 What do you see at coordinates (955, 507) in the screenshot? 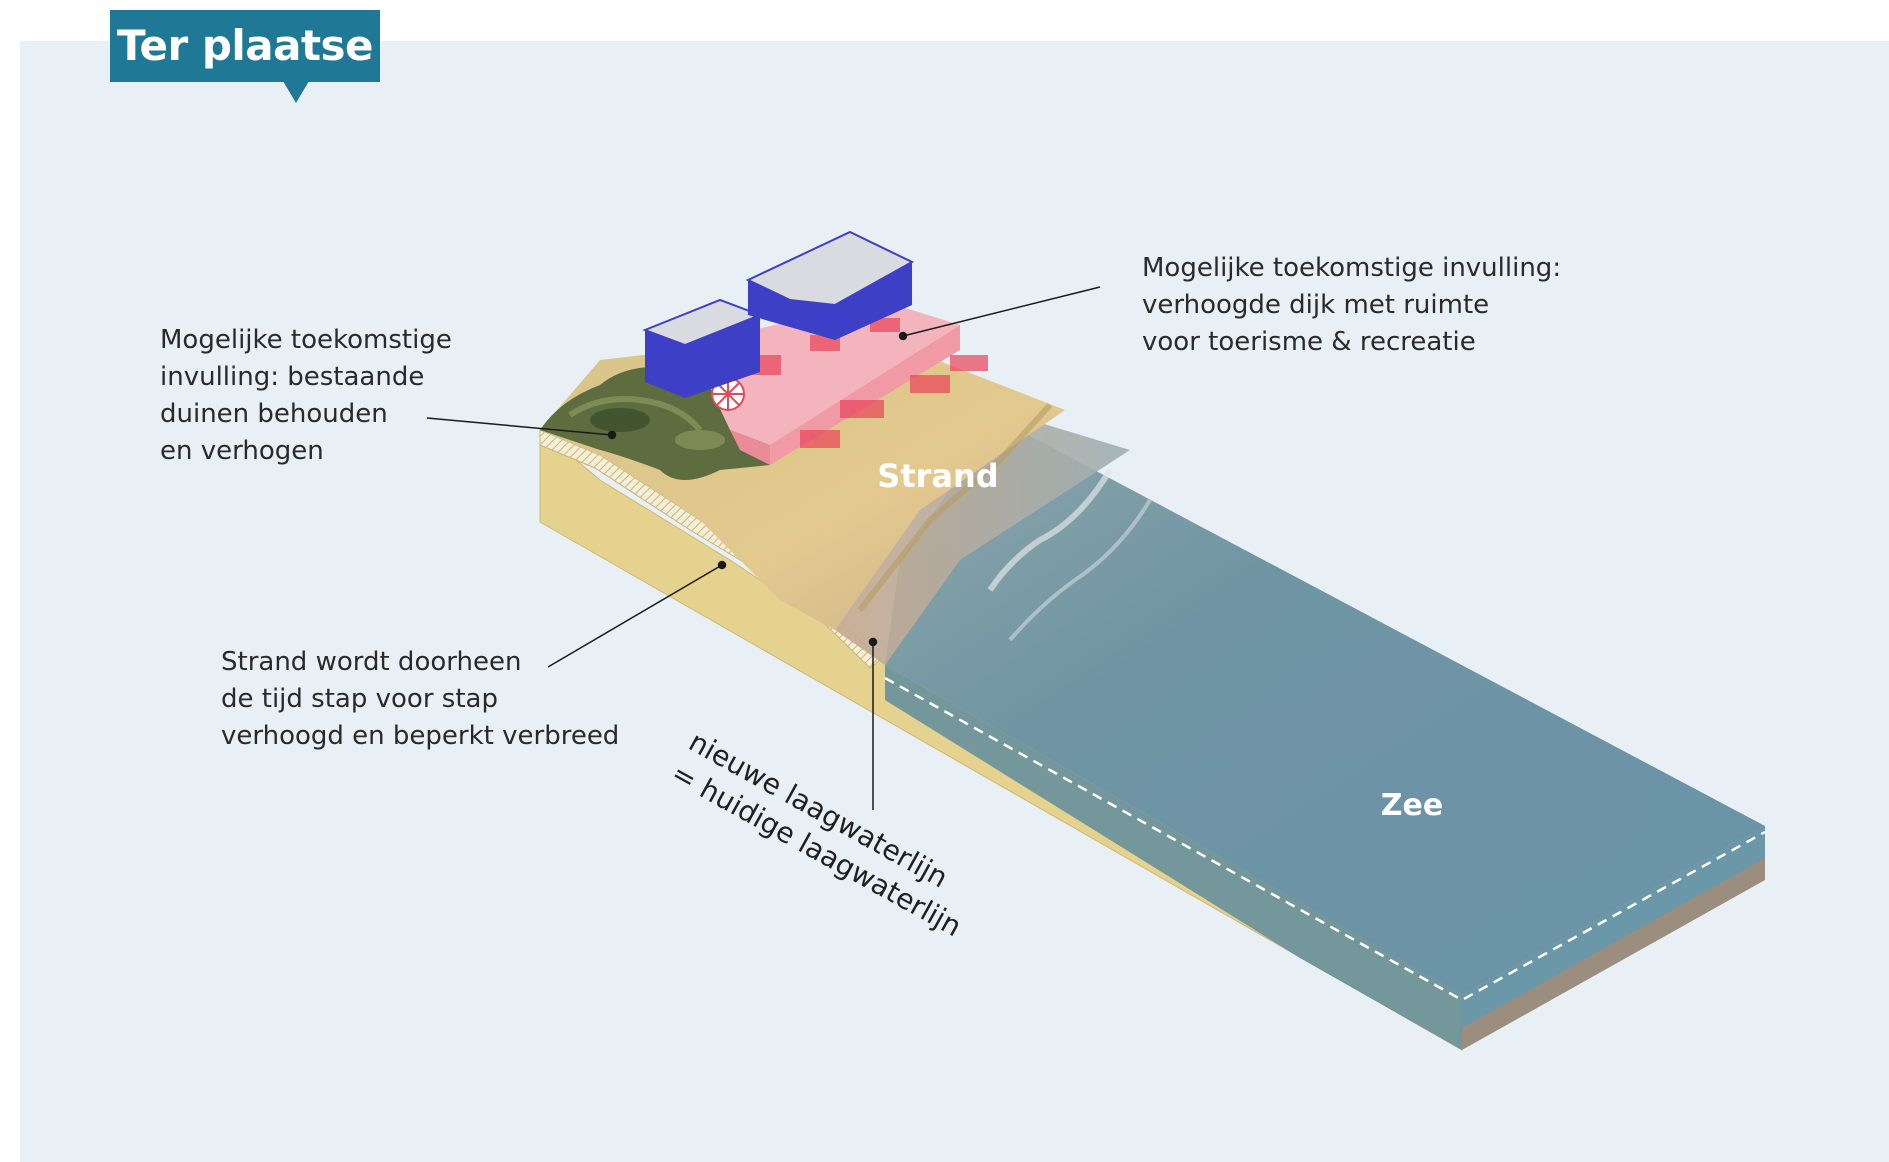
I see `waterline-stripe` at bounding box center [955, 507].